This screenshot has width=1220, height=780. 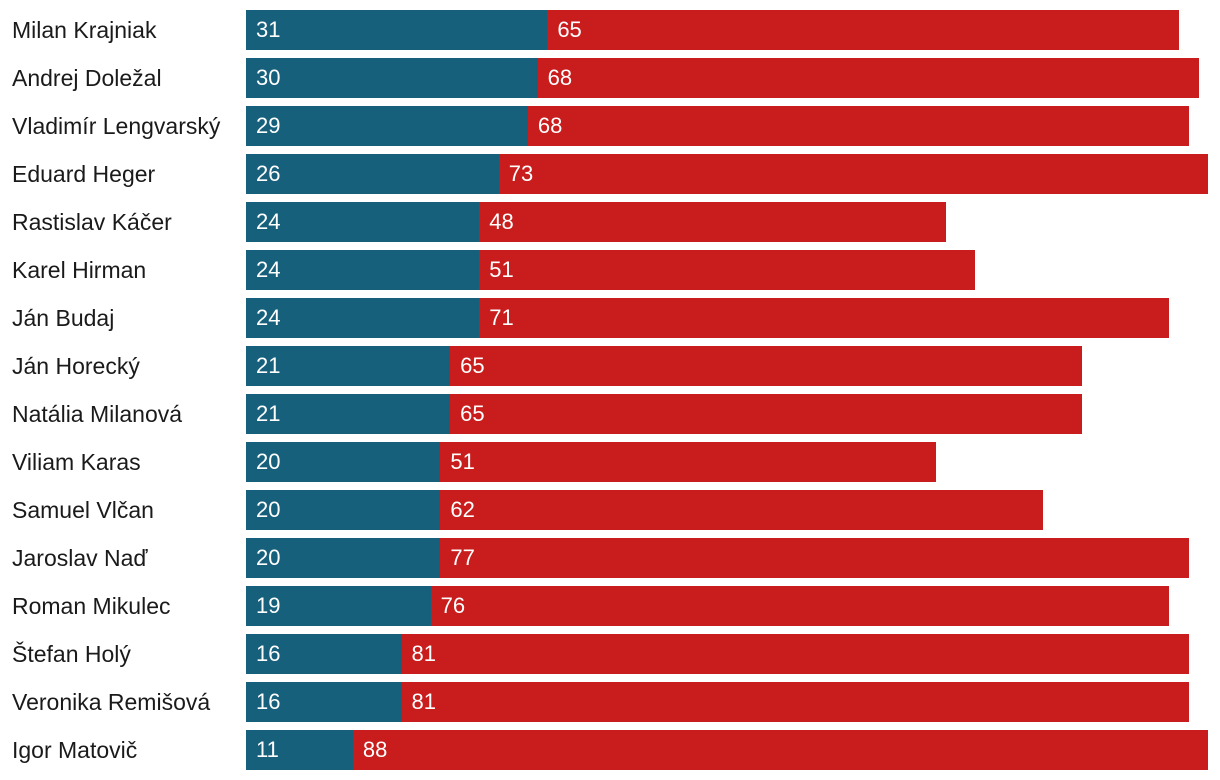 I want to click on category-label: Ján Budaj, so click(x=63, y=318).